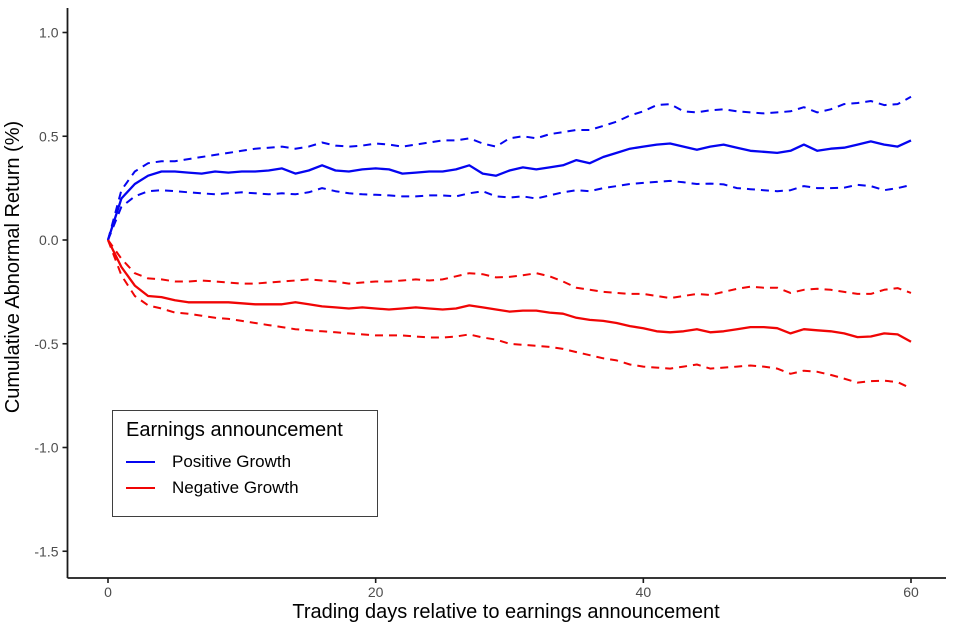  Describe the element at coordinates (140, 488) in the screenshot. I see `negative-growth-line-swatch` at that location.